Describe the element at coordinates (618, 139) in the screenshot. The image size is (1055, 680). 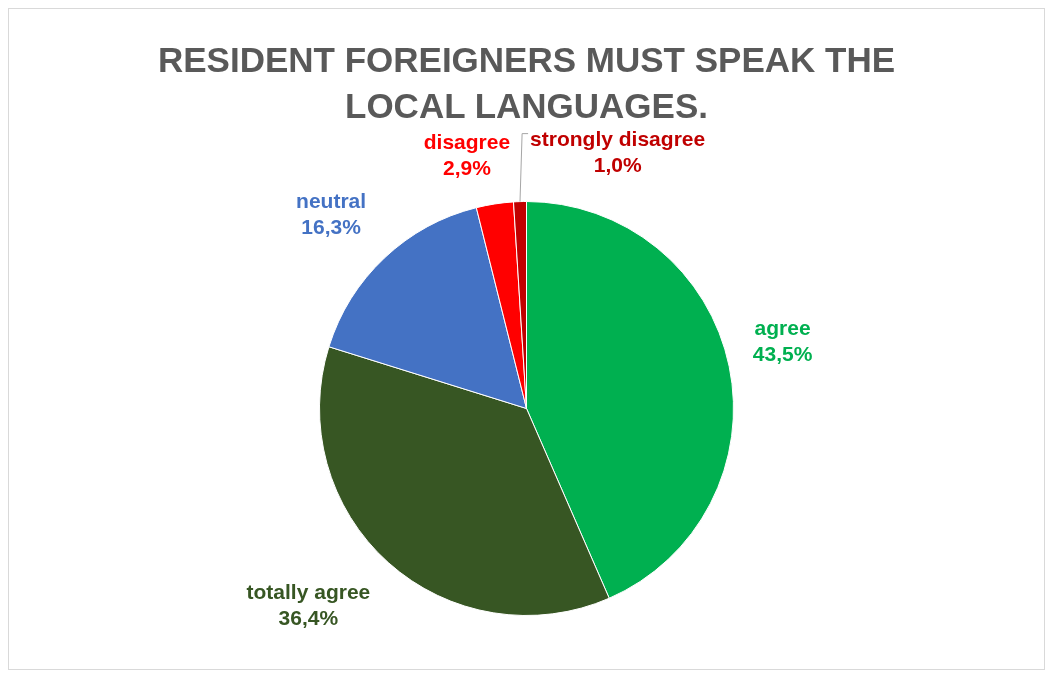
I see `slice-label: strongly disagree` at that location.